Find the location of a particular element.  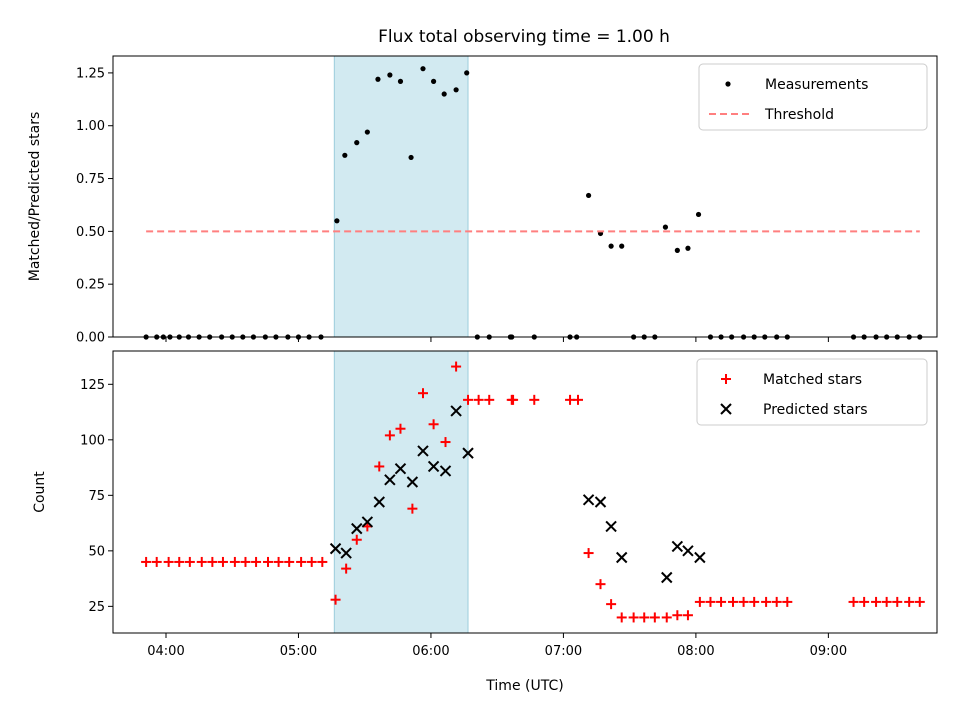

y-tick-label: 100 is located at coordinates (92, 440).